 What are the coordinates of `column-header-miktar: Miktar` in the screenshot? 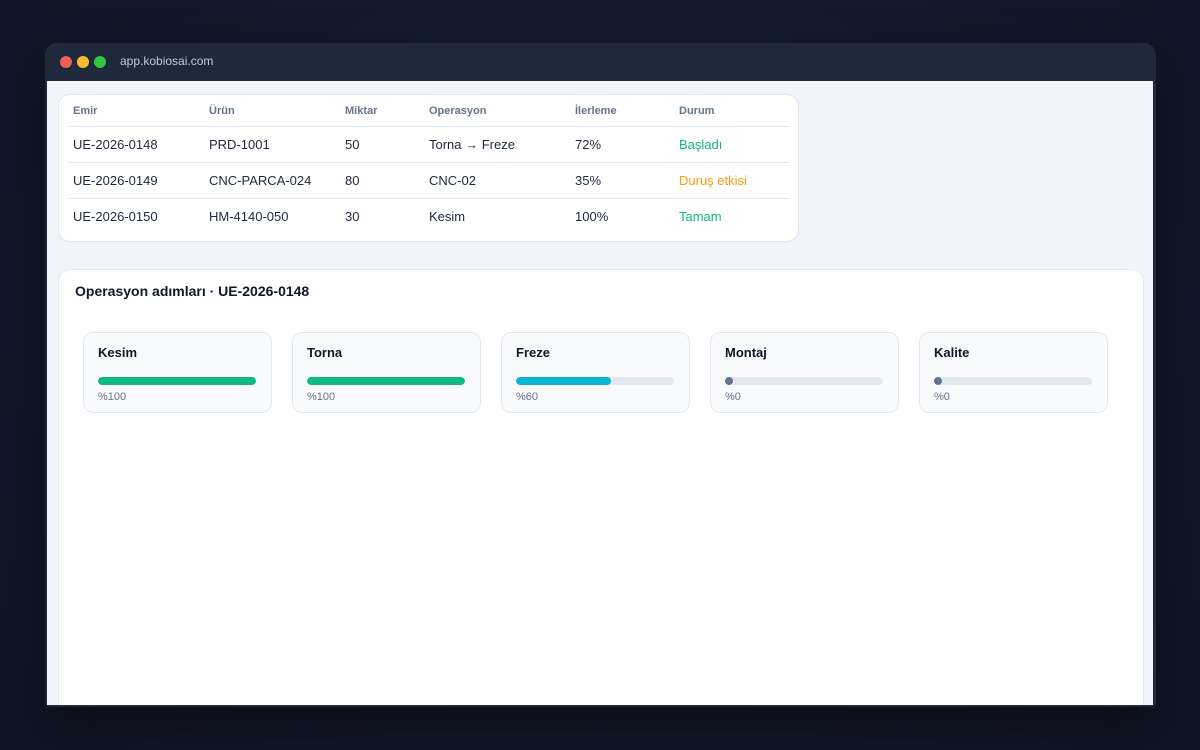 It's located at (383, 112).